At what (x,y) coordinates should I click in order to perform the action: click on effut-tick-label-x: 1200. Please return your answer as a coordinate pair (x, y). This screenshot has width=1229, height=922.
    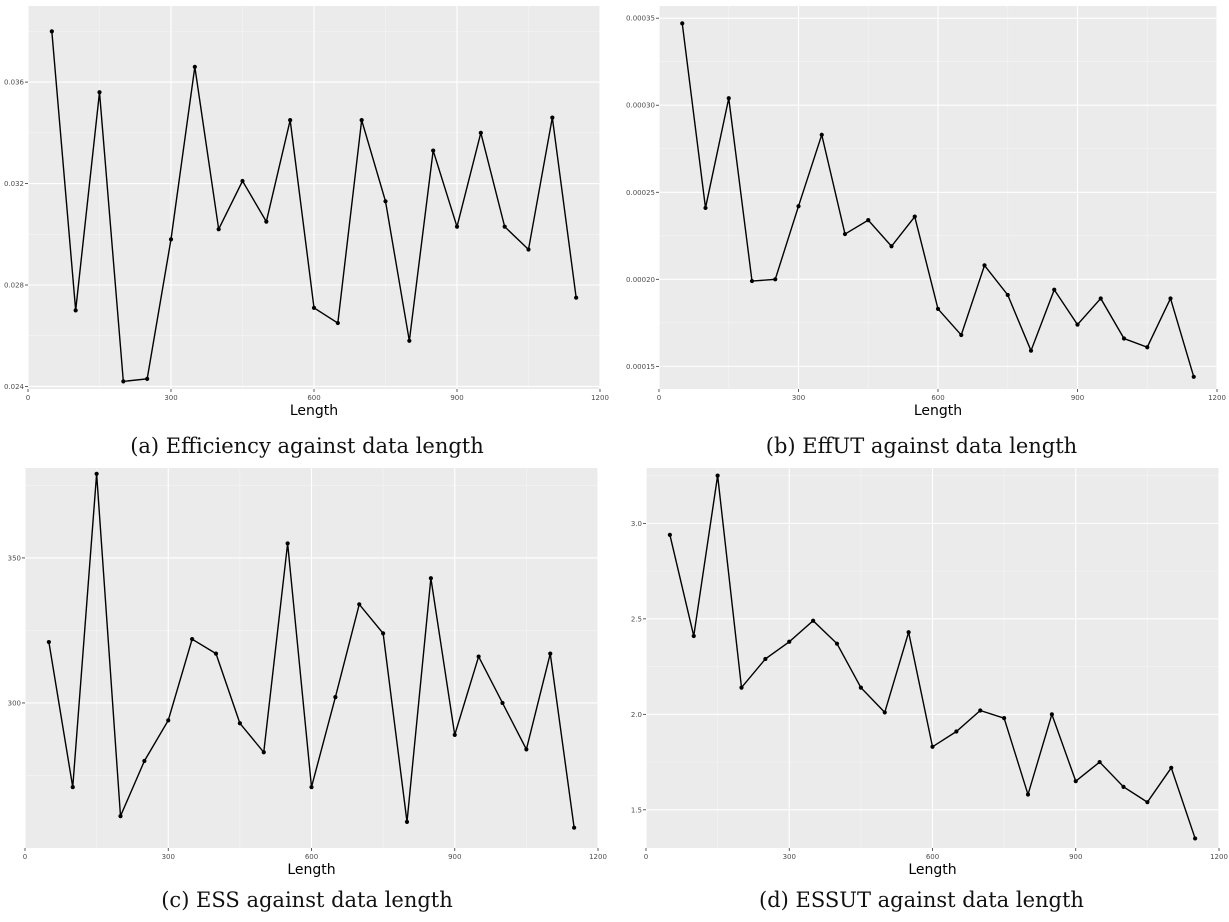
    Looking at the image, I should click on (1217, 398).